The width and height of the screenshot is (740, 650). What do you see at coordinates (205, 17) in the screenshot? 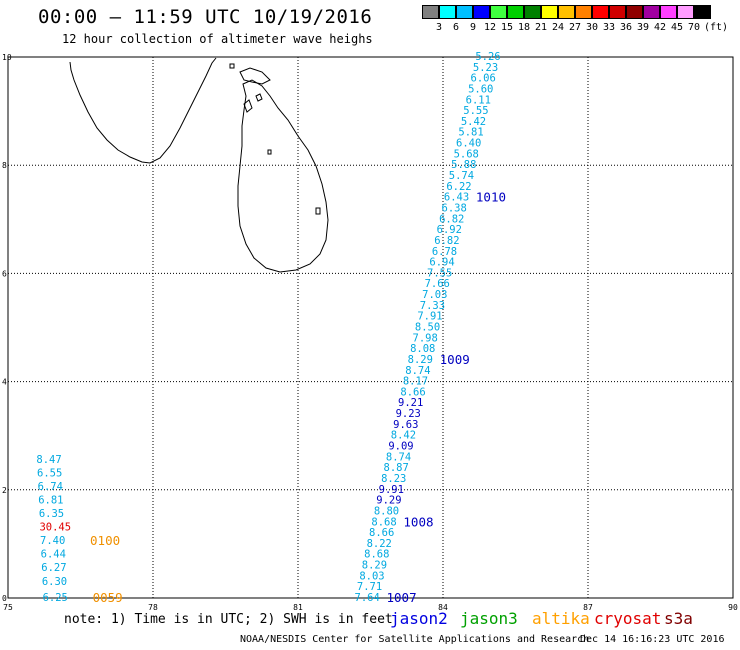
I see `page-title: 00:00 – 11:59 UTC 10/19/2016` at bounding box center [205, 17].